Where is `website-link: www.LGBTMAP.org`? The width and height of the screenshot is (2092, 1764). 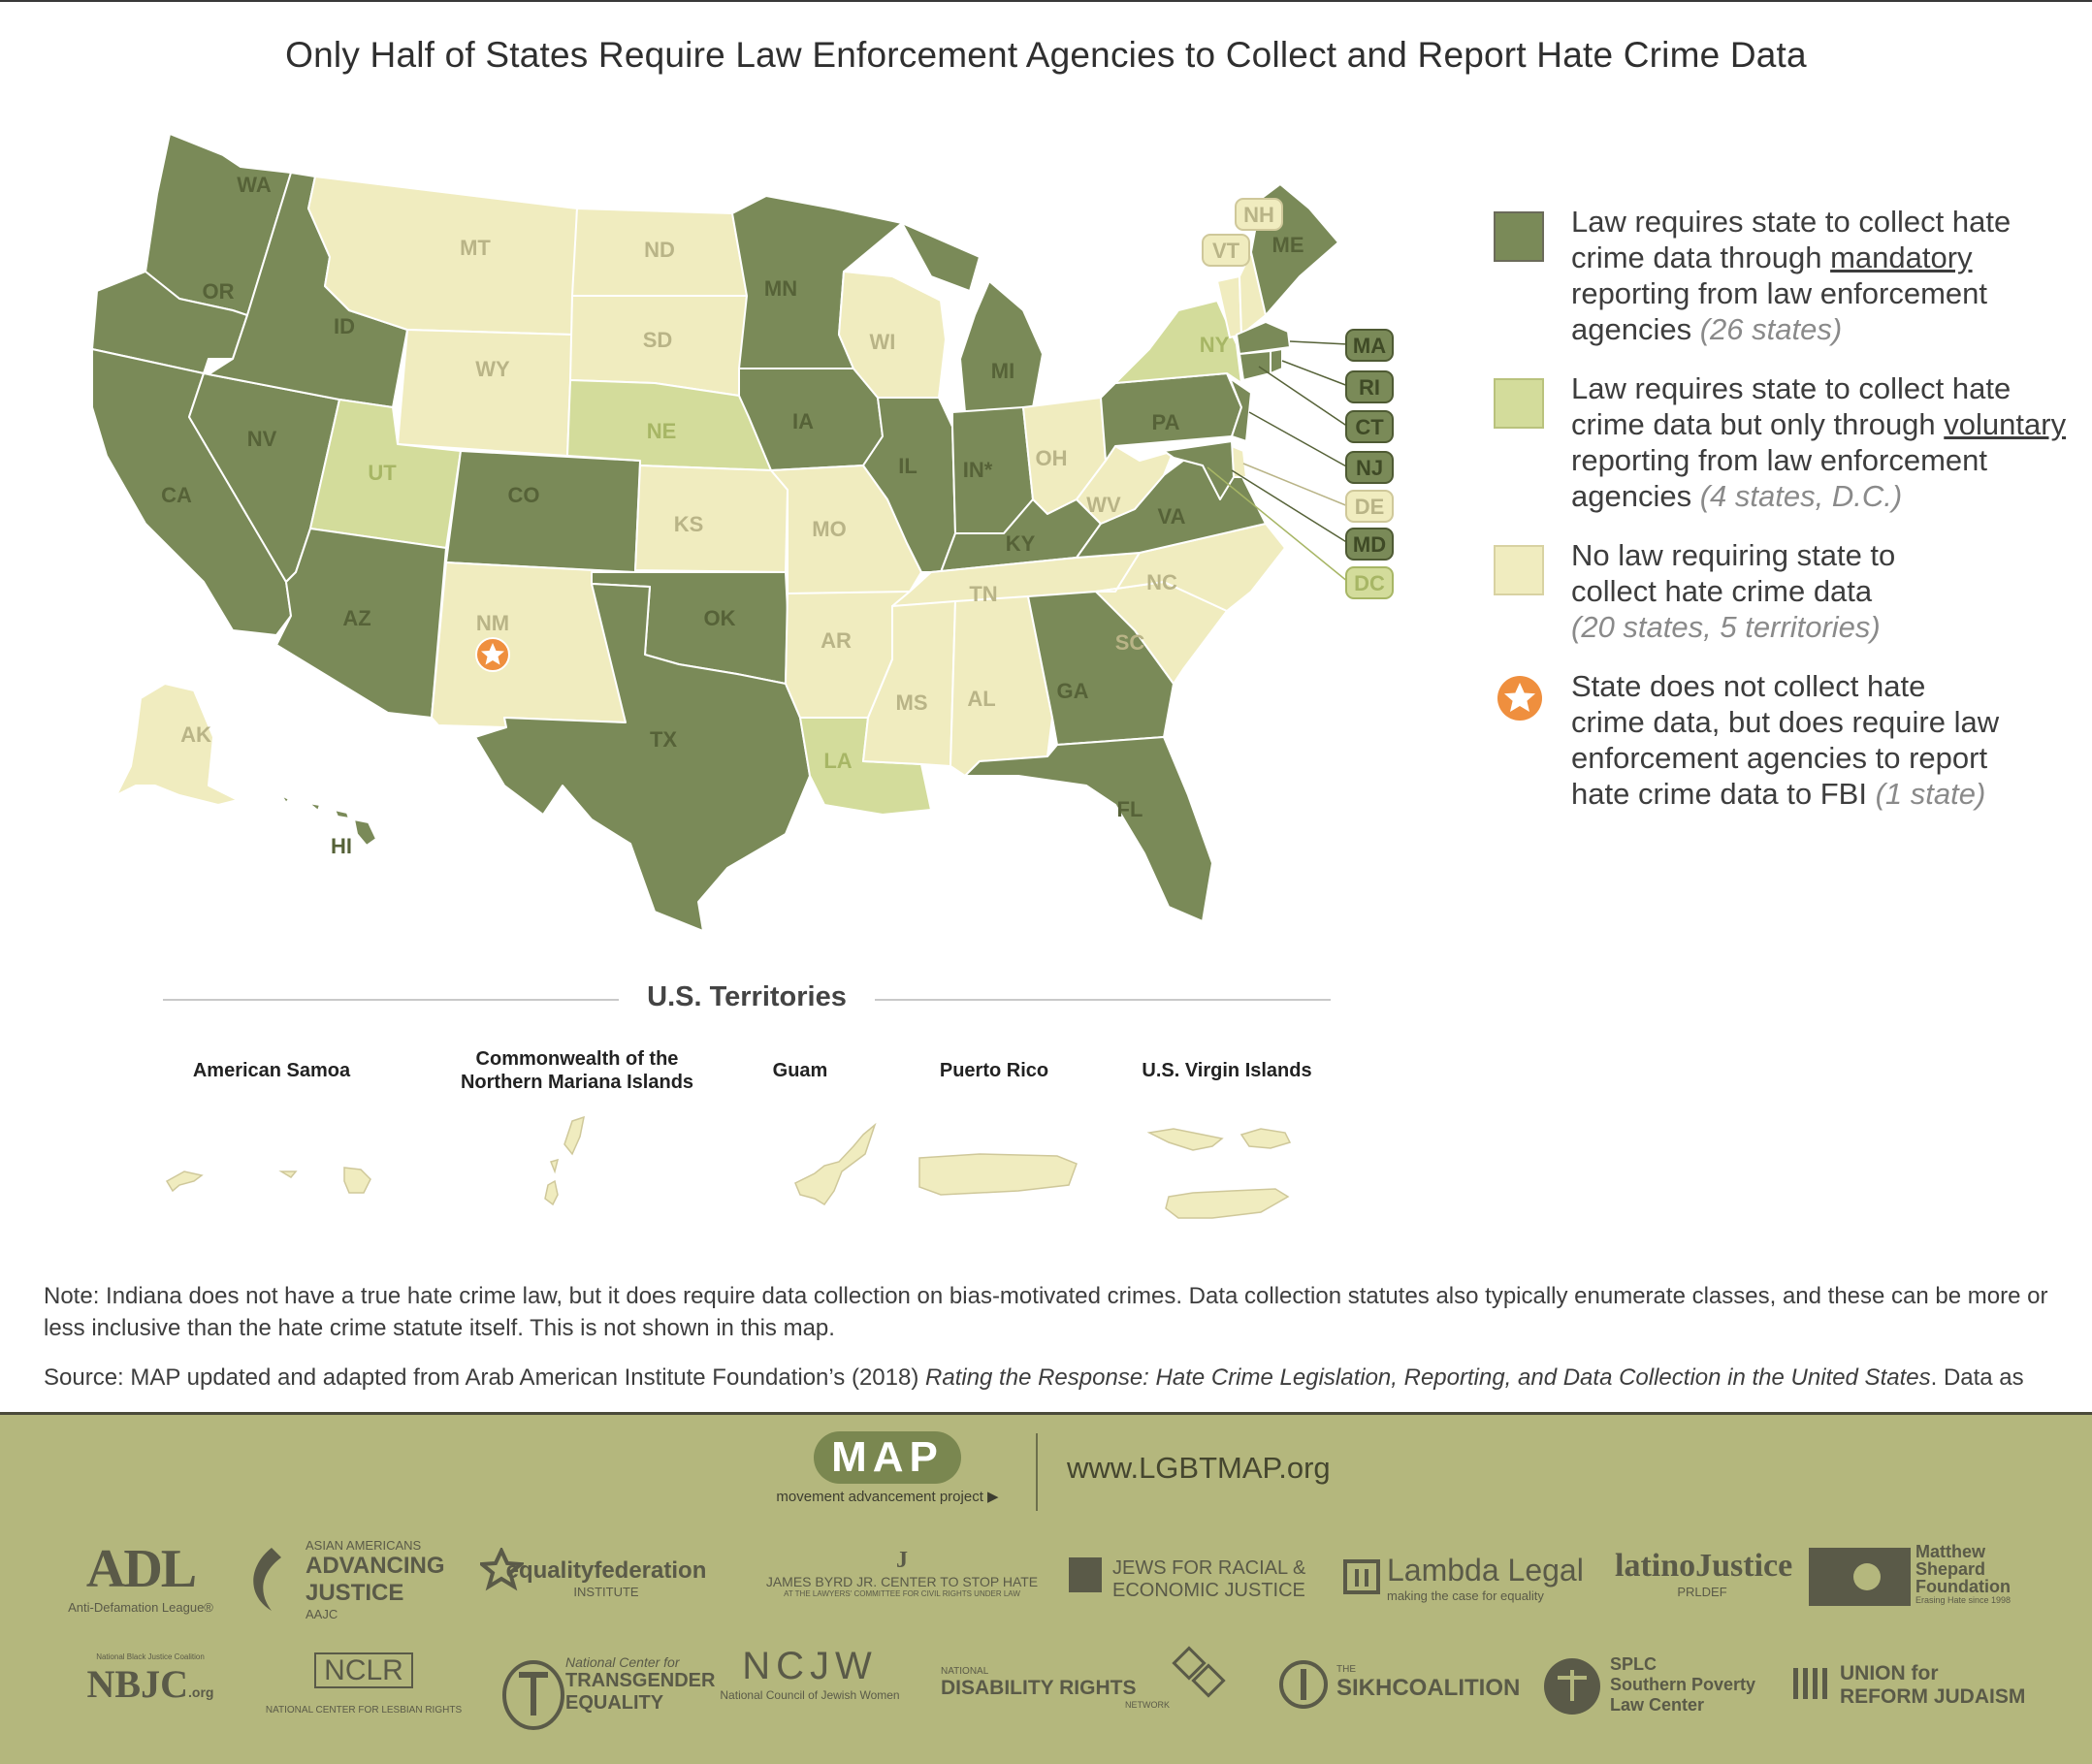
website-link: www.LGBTMAP.org is located at coordinates (1199, 1468).